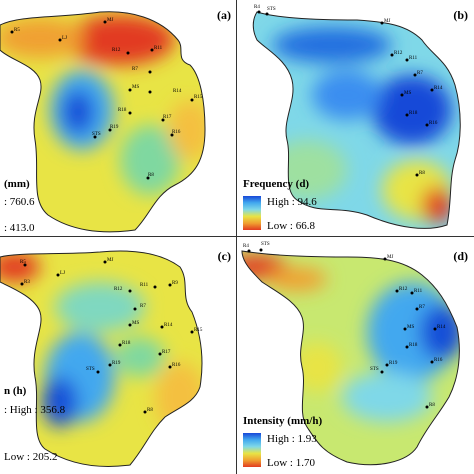  What do you see at coordinates (283, 421) in the screenshot?
I see `legend-title-d: Intensity (mm/h)` at bounding box center [283, 421].